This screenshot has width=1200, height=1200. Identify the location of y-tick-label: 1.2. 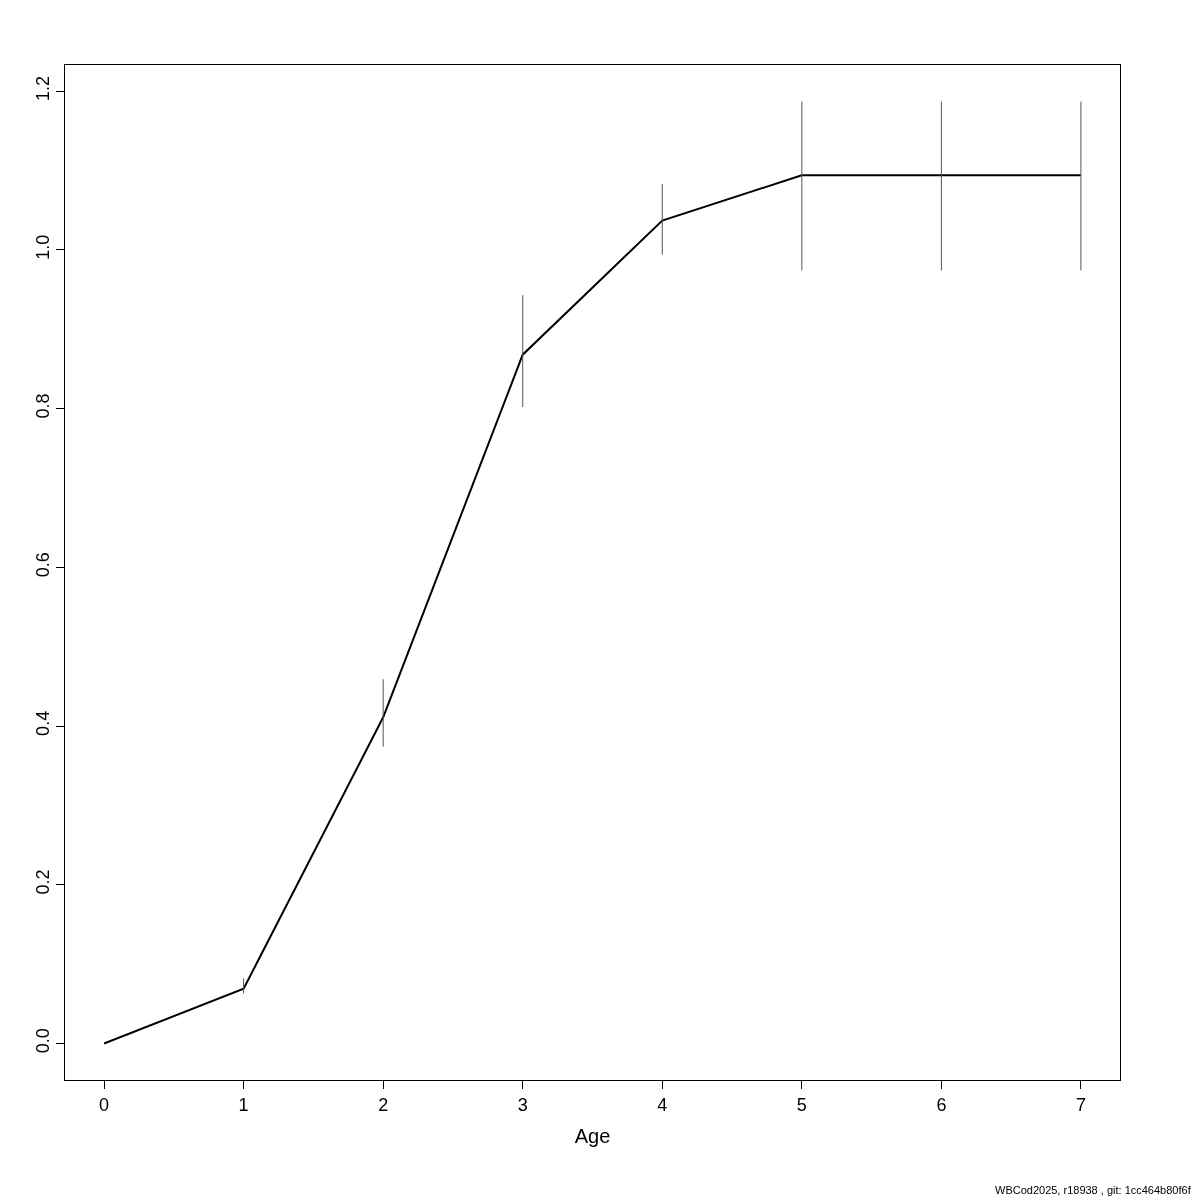
(42, 88).